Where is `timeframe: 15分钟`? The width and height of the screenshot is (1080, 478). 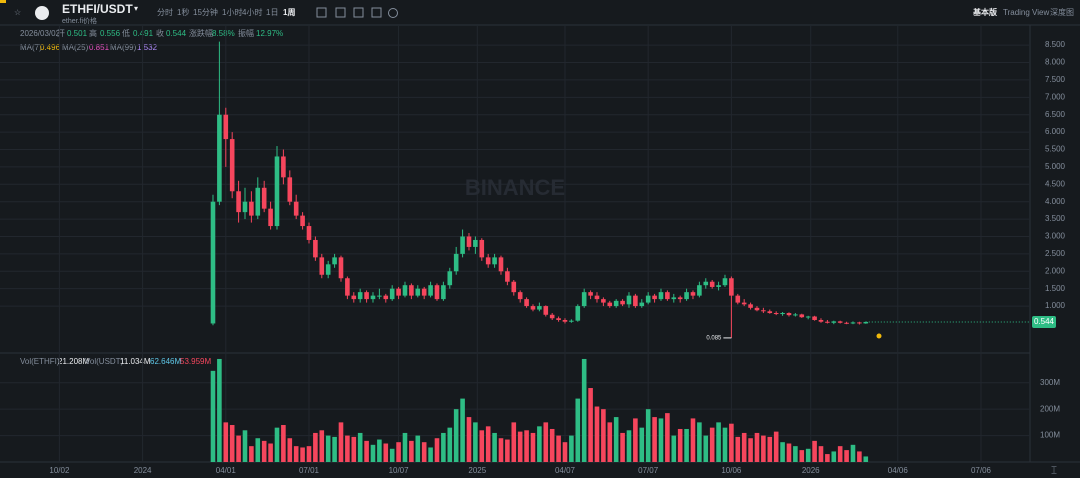 timeframe: 15分钟 is located at coordinates (205, 12).